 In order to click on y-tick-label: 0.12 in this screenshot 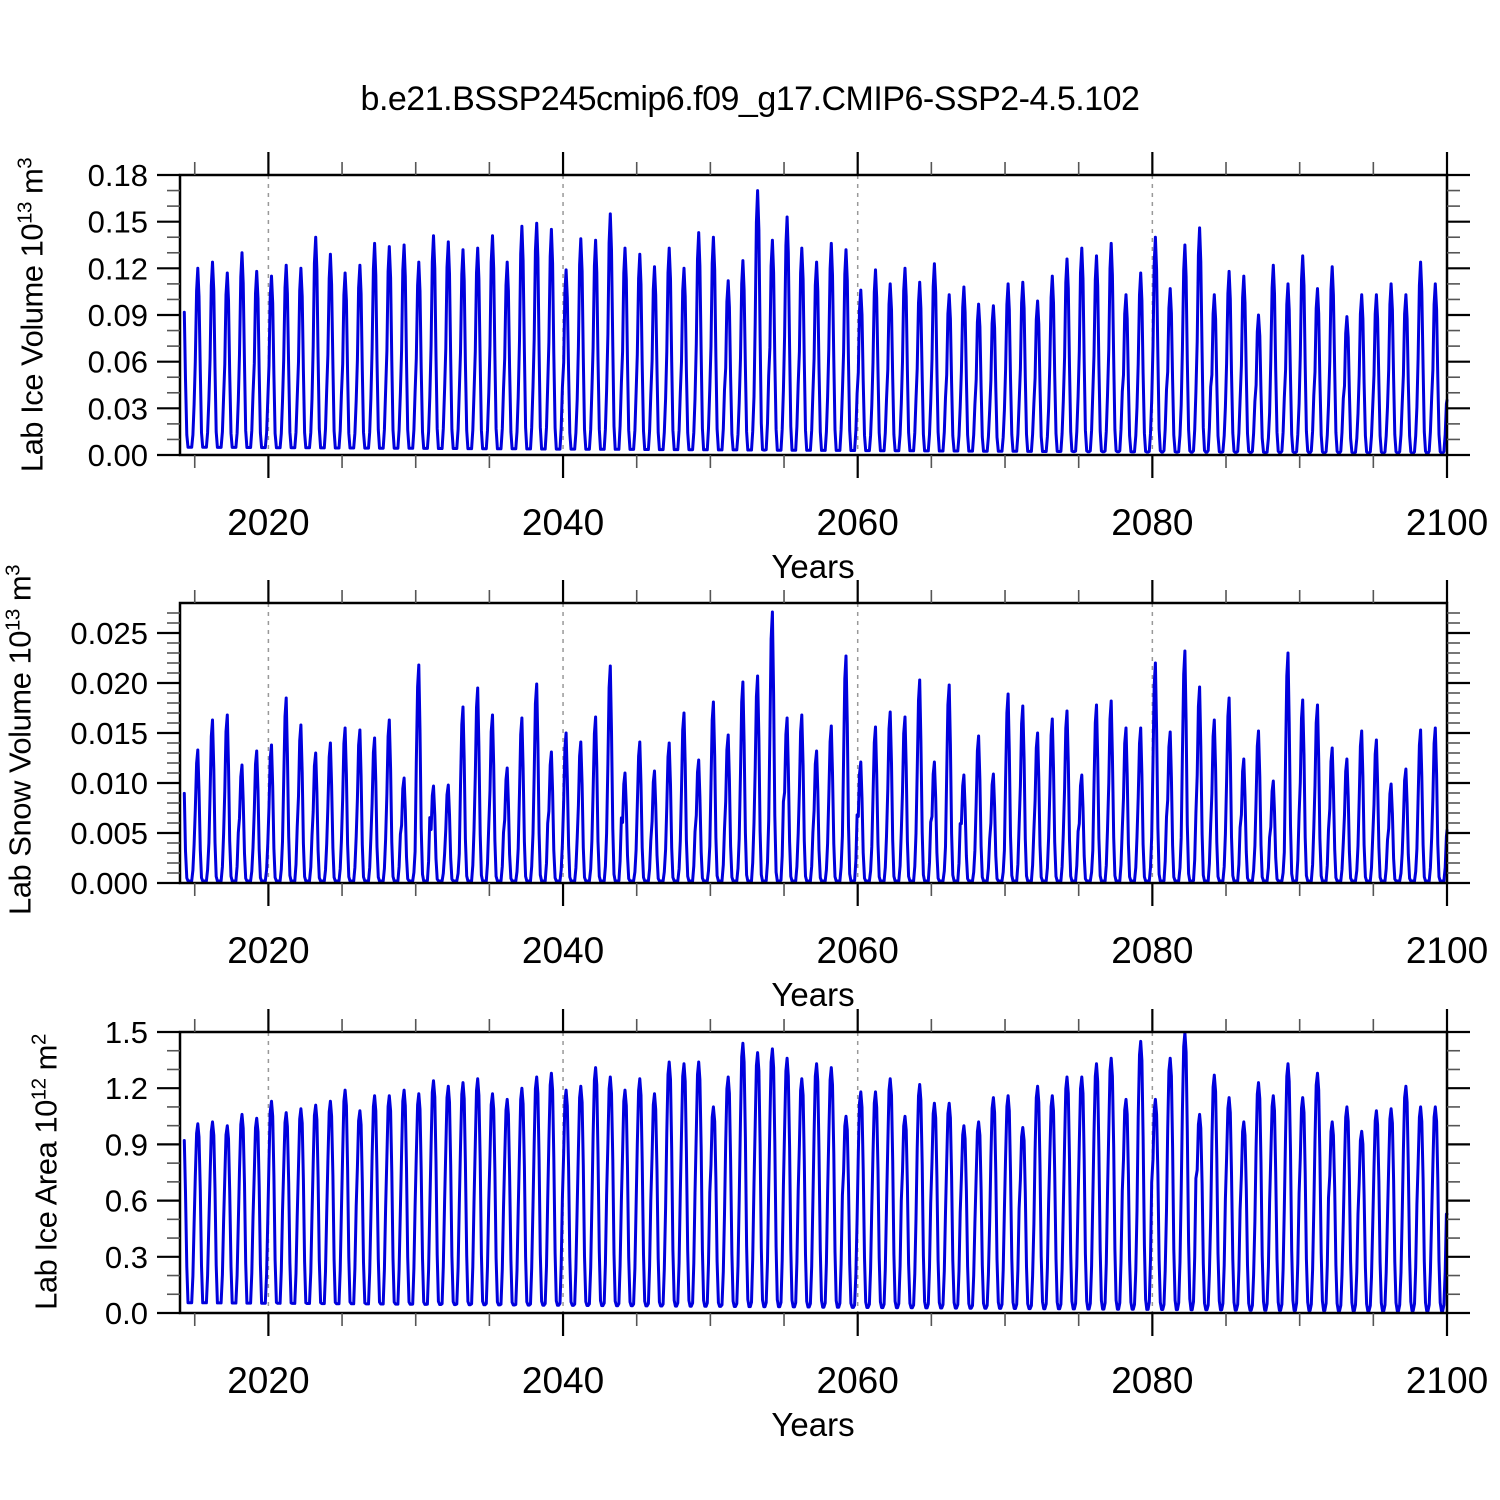, I will do `click(118, 268)`.